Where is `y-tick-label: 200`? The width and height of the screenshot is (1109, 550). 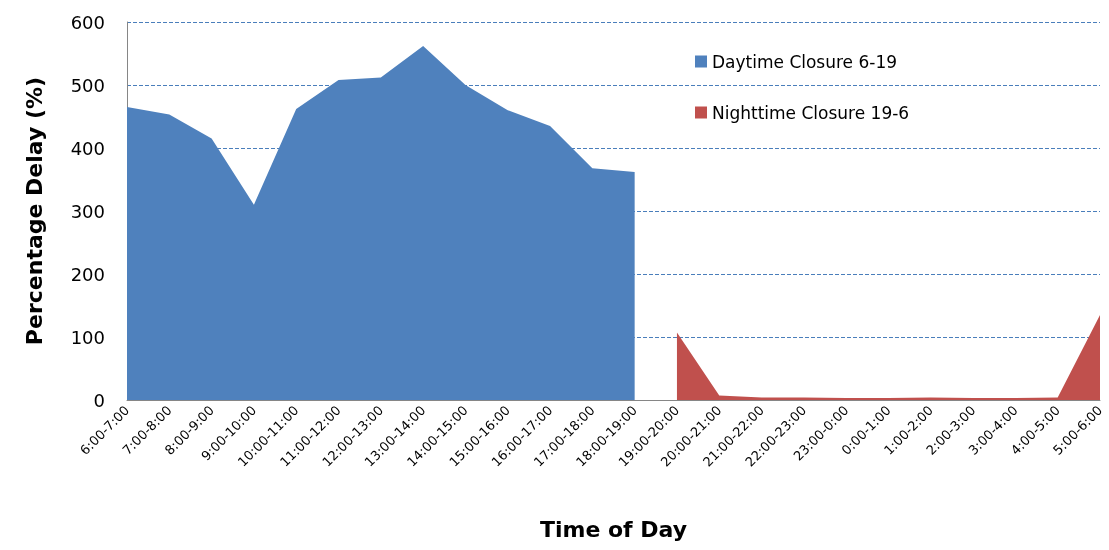 y-tick-label: 200 is located at coordinates (87, 274).